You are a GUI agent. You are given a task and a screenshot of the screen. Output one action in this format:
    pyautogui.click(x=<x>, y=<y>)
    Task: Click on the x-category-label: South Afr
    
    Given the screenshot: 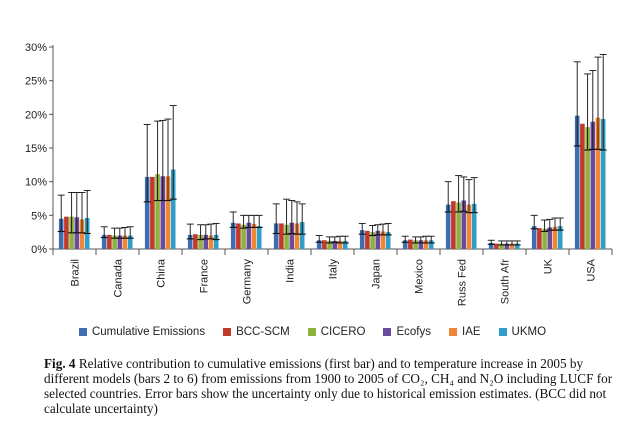 What is the action you would take?
    pyautogui.click(x=506, y=282)
    